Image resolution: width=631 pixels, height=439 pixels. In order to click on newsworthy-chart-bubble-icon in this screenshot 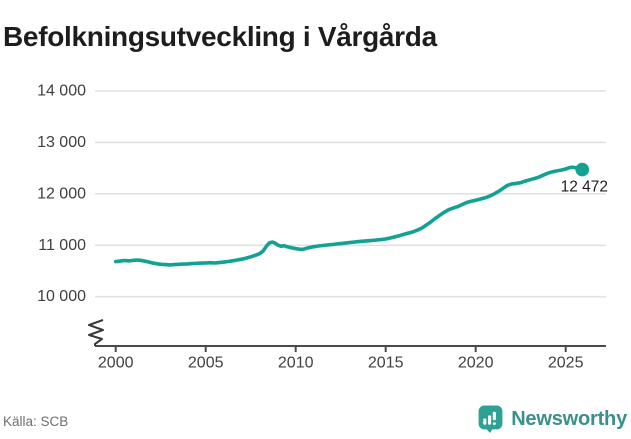, I will do `click(490, 419)`.